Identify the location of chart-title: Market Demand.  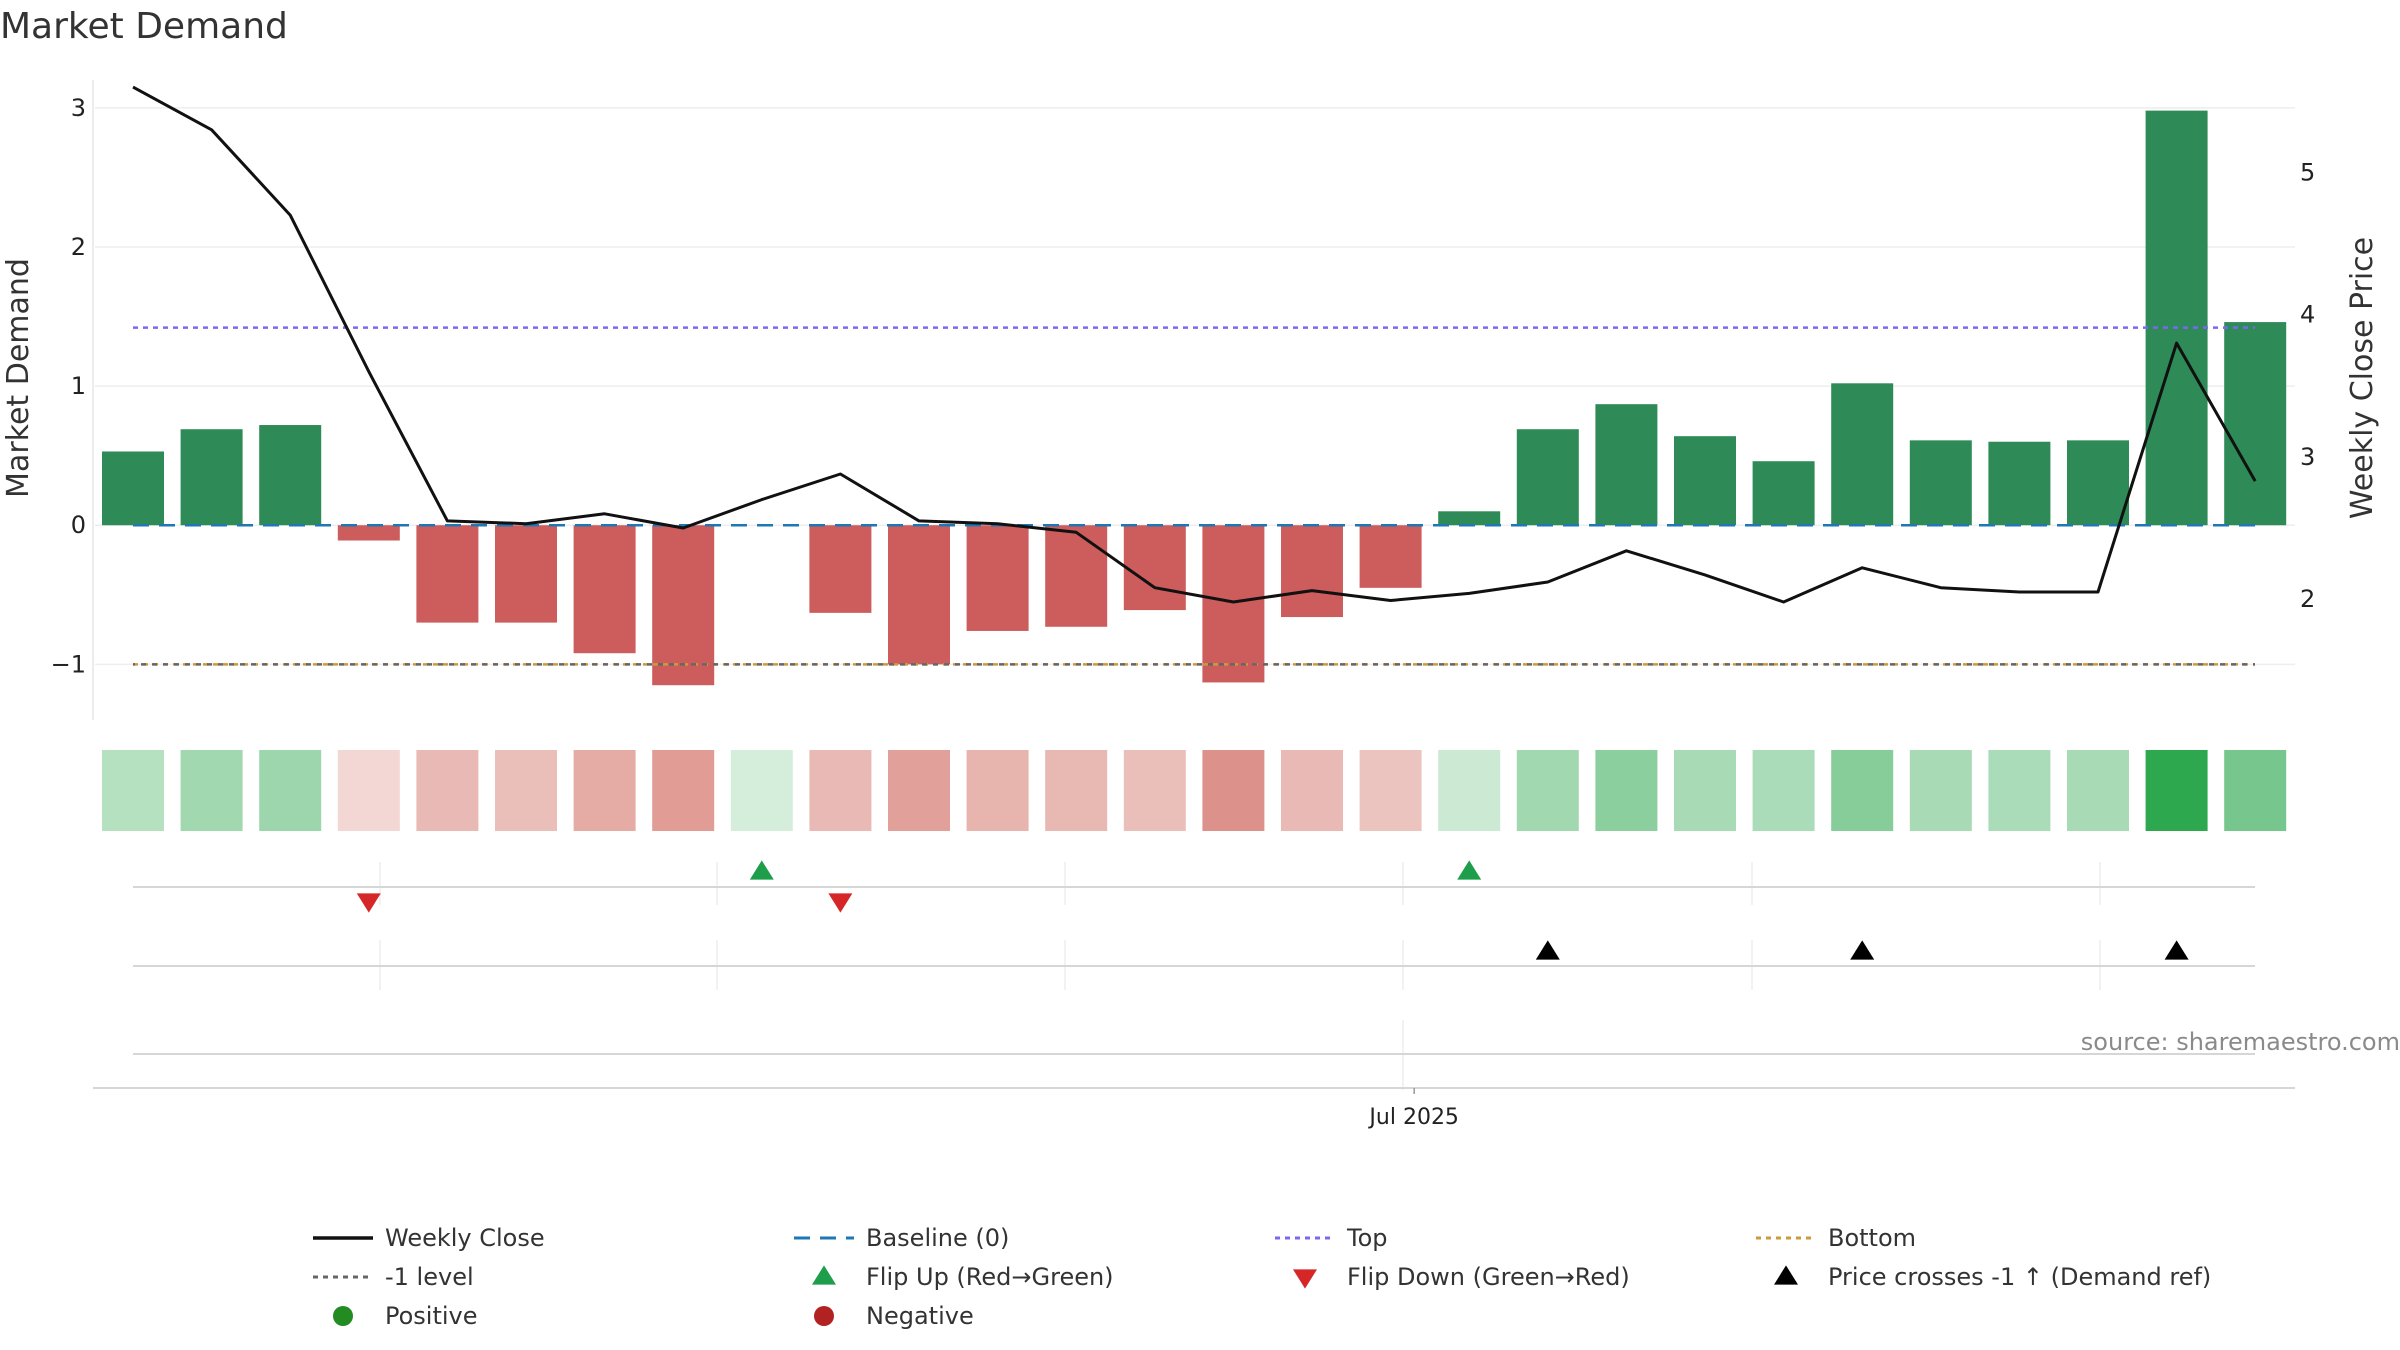
(144, 26).